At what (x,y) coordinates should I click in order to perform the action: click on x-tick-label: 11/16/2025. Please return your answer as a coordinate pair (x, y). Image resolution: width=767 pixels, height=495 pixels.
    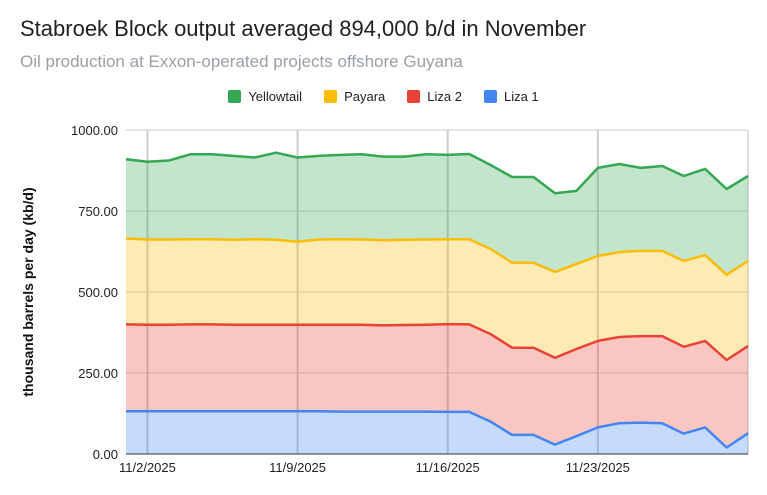
    Looking at the image, I should click on (448, 467).